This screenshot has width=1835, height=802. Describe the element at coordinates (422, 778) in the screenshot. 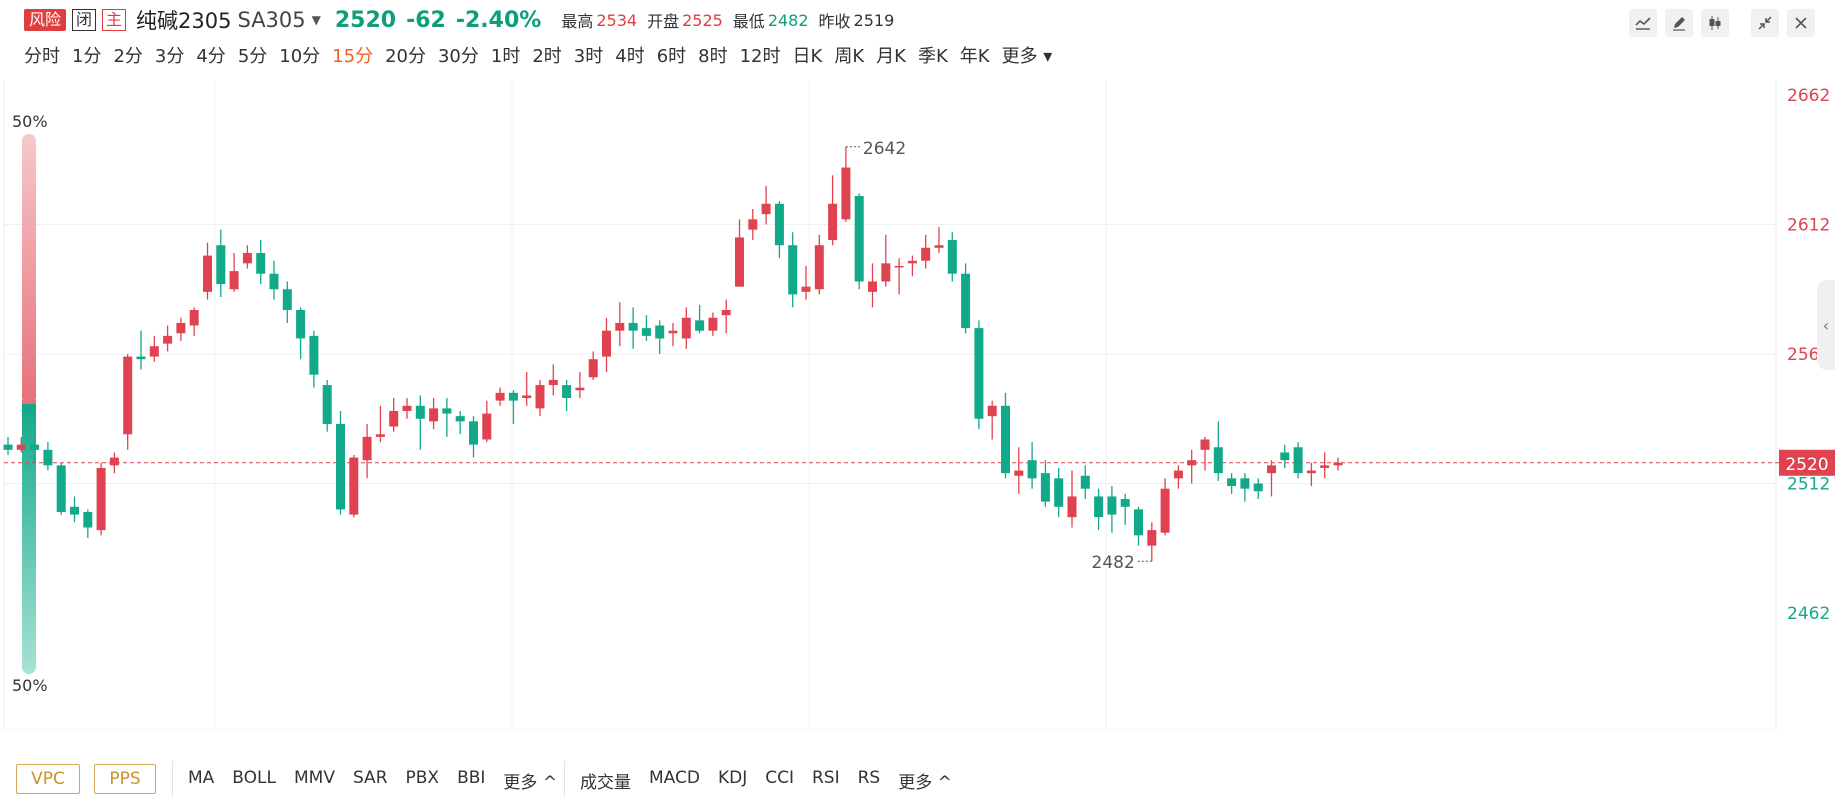

I see `overlay-indicator-4: PBX` at that location.